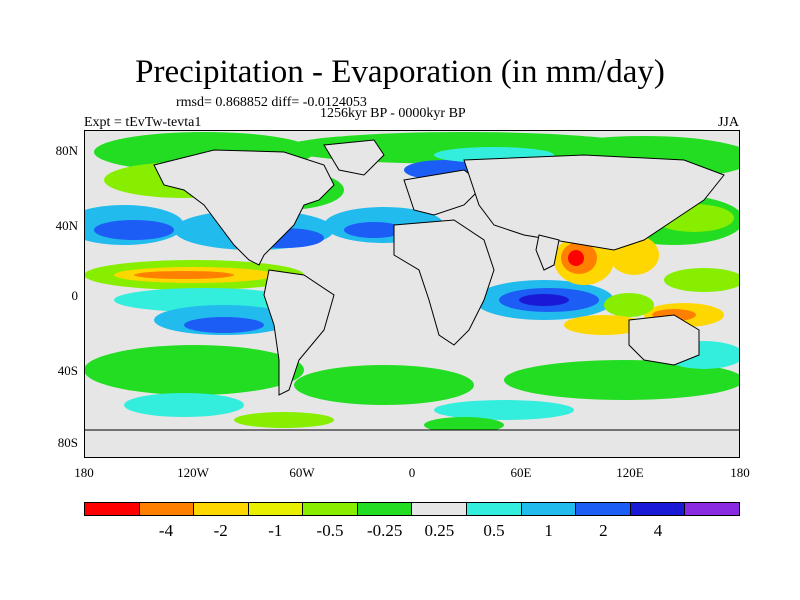 This screenshot has width=800, height=600. What do you see at coordinates (384, 530) in the screenshot?
I see `colorbar-label: -0.25` at bounding box center [384, 530].